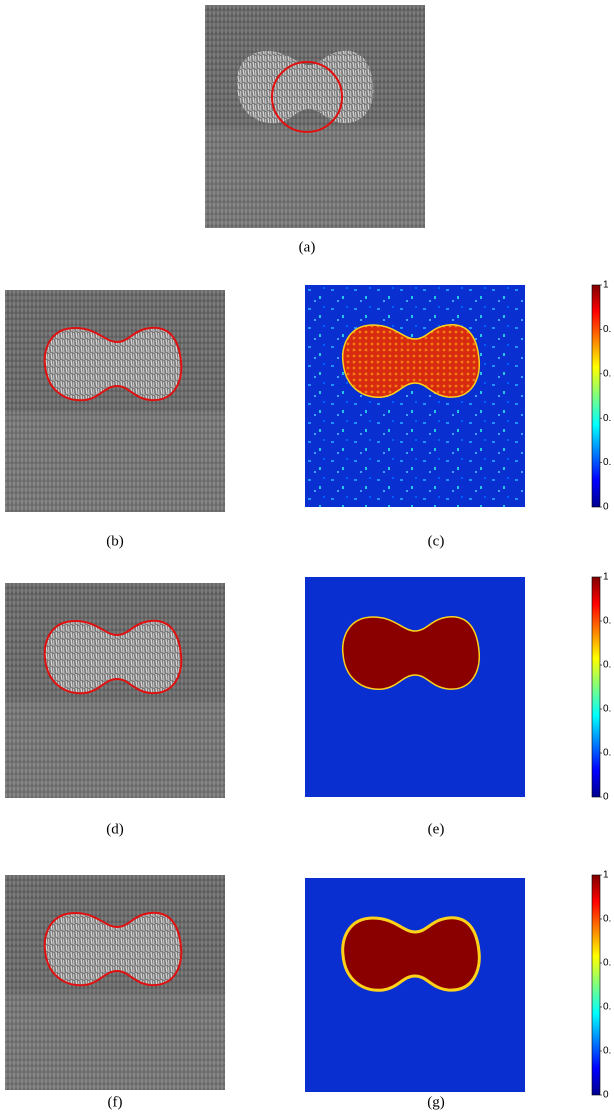 The width and height of the screenshot is (614, 1113). Describe the element at coordinates (115, 1102) in the screenshot. I see `panel-label: (f)` at that location.